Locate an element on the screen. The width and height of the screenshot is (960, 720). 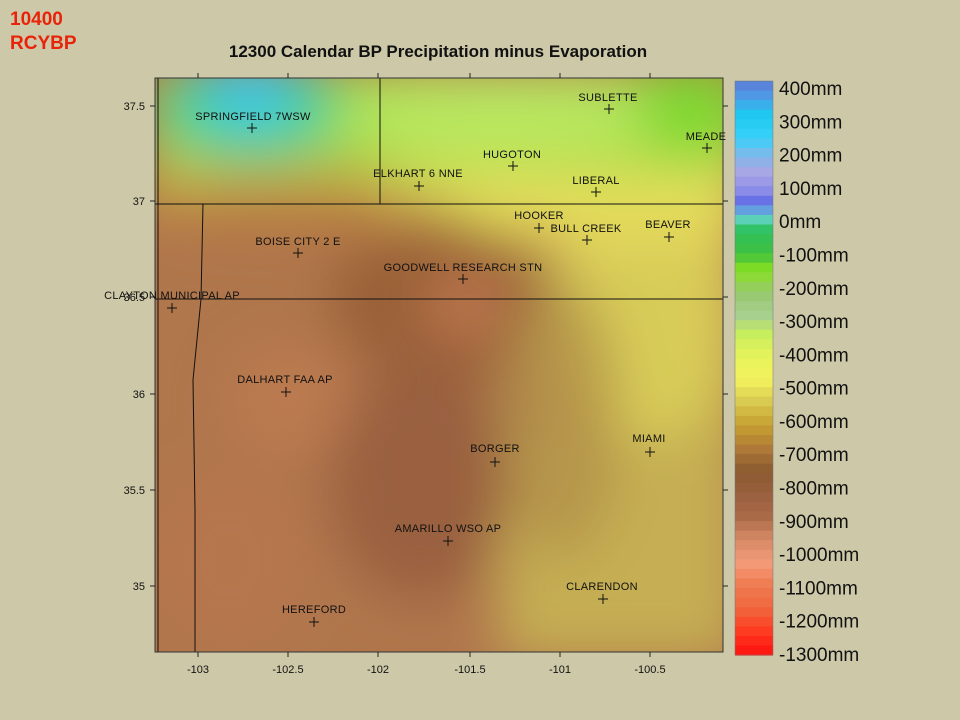
legend-label: -900mm is located at coordinates (814, 522).